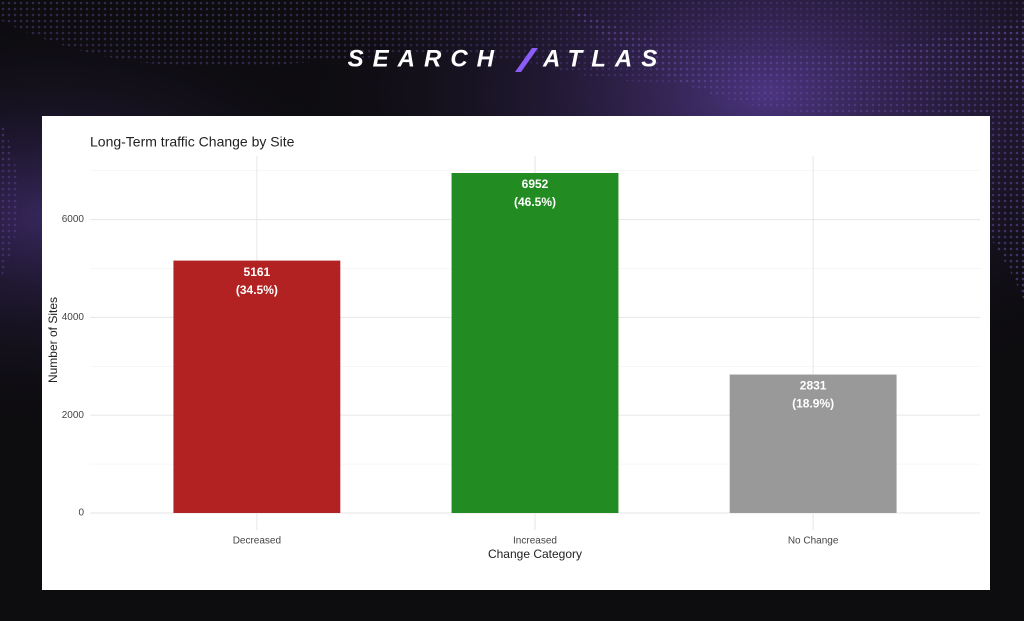 This screenshot has height=621, width=1024. Describe the element at coordinates (535, 554) in the screenshot. I see `x-axis-title: Change Category` at that location.